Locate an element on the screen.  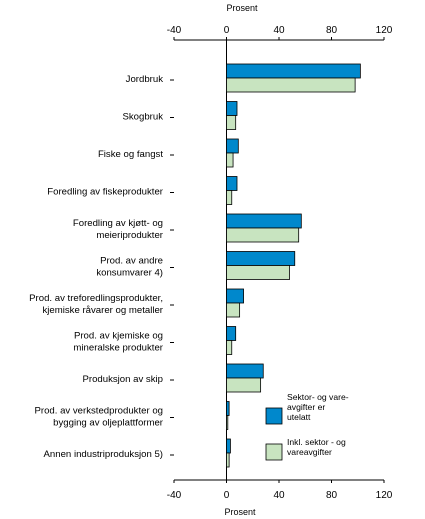
top-tick-label: -40 is located at coordinates (174, 30).